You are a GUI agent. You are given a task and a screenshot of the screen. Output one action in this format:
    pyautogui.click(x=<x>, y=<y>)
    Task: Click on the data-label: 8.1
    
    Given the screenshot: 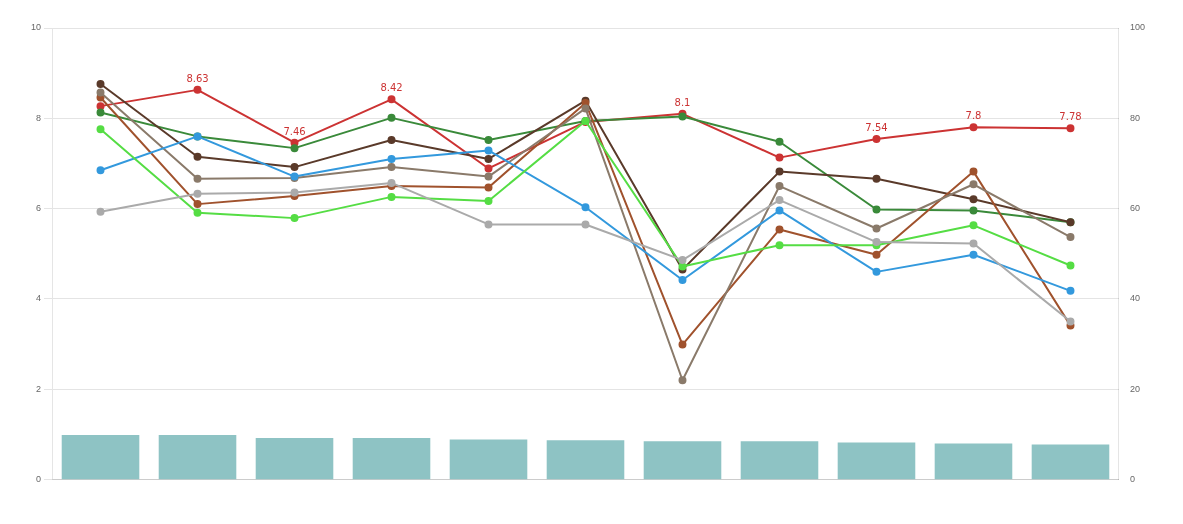 What is the action you would take?
    pyautogui.click(x=682, y=102)
    